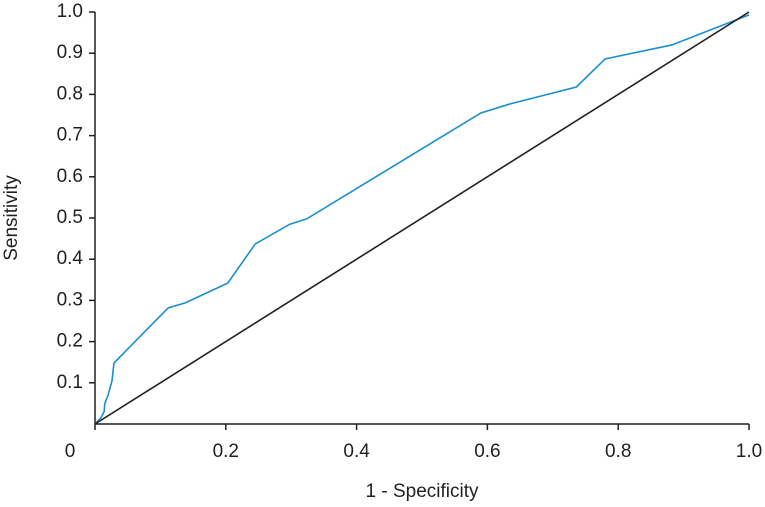  Describe the element at coordinates (70, 135) in the screenshot. I see `y-tick-label: 0.7` at that location.